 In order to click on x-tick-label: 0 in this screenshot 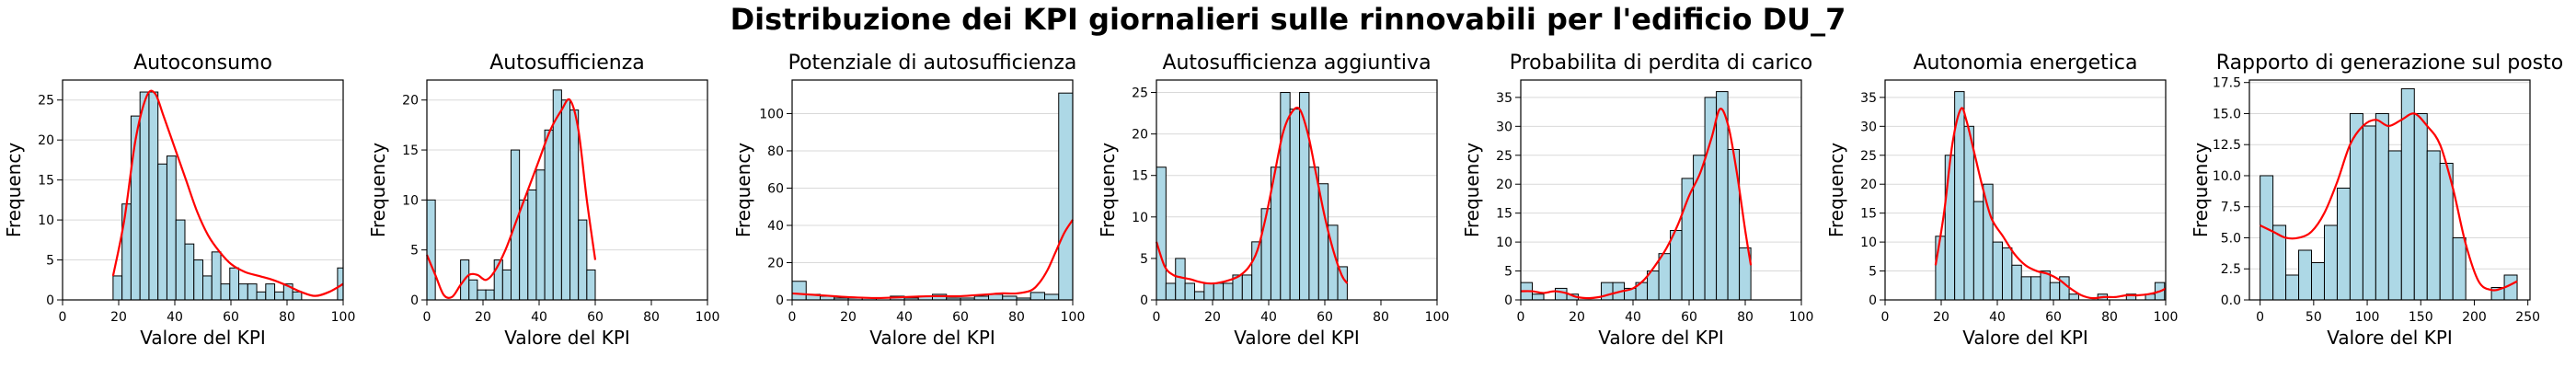, I will do `click(63, 317)`.